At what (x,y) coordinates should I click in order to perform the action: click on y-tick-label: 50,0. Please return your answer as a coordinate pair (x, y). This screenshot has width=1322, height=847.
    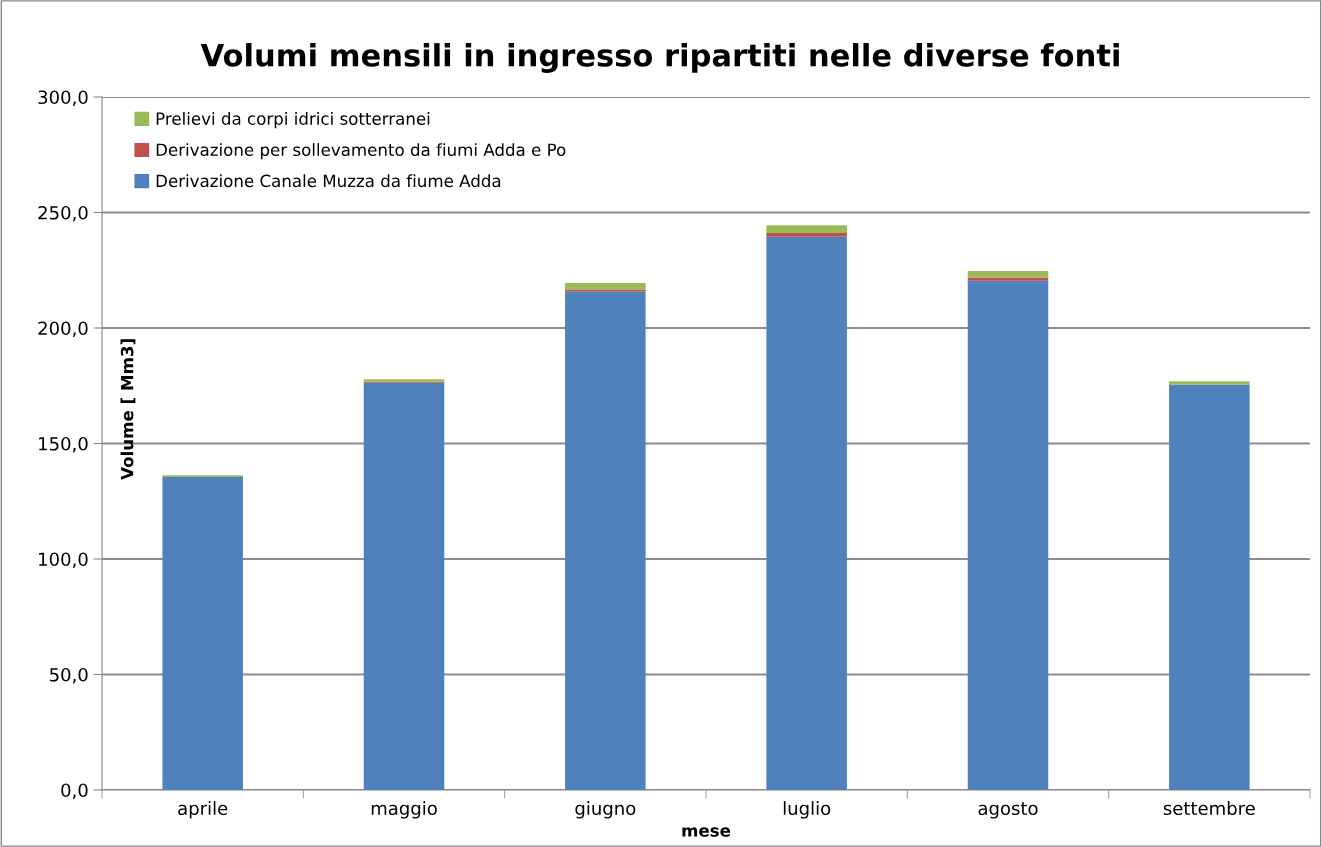
    Looking at the image, I should click on (69, 675).